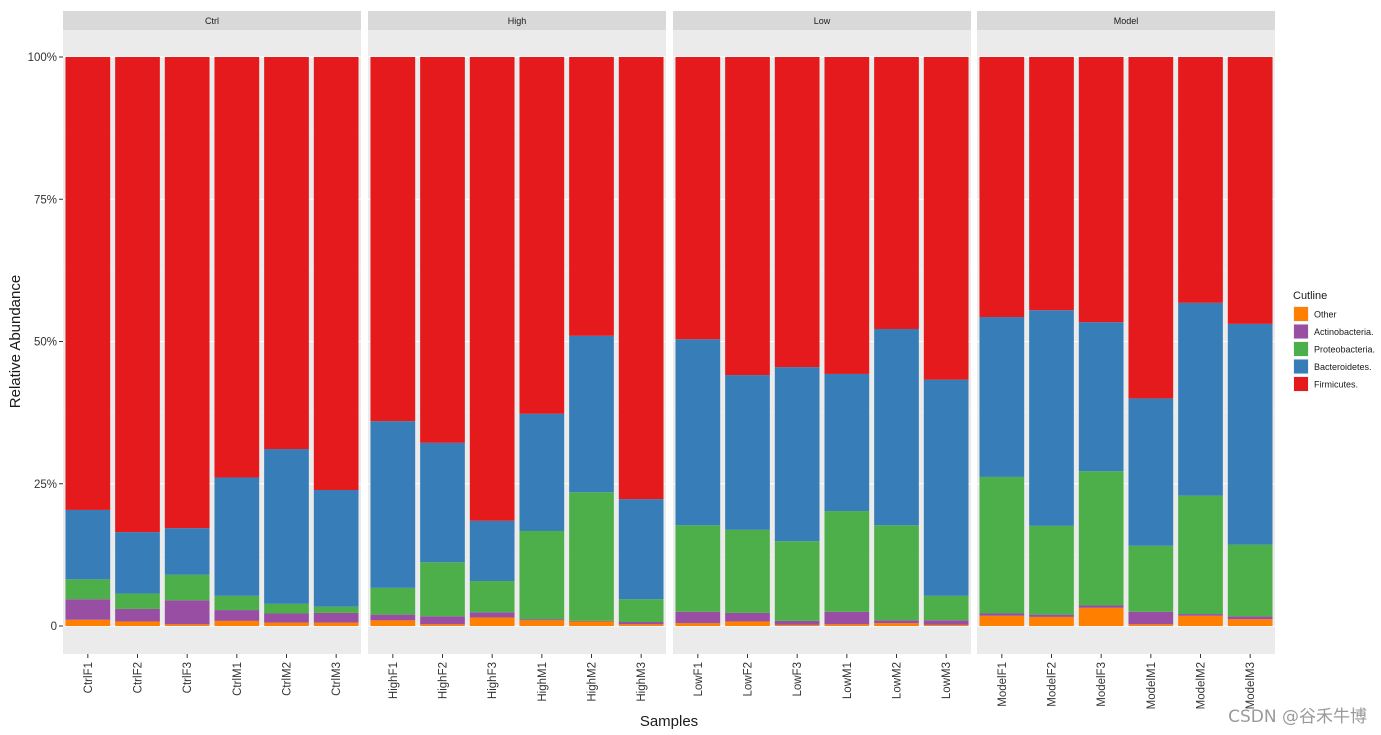 The height and width of the screenshot is (735, 1381). I want to click on x-tick-label: LowM3, so click(947, 680).